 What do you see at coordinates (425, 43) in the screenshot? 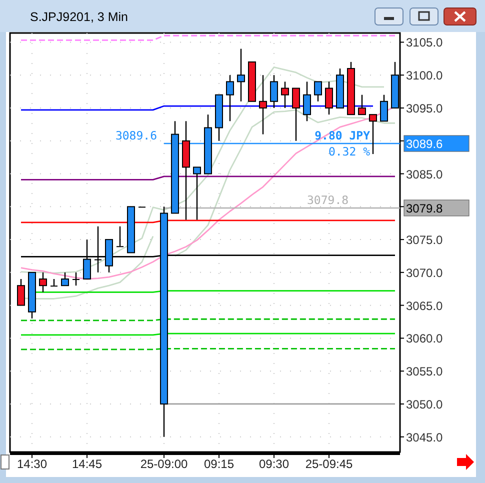
I see `y-tick-label: 3105.0` at bounding box center [425, 43].